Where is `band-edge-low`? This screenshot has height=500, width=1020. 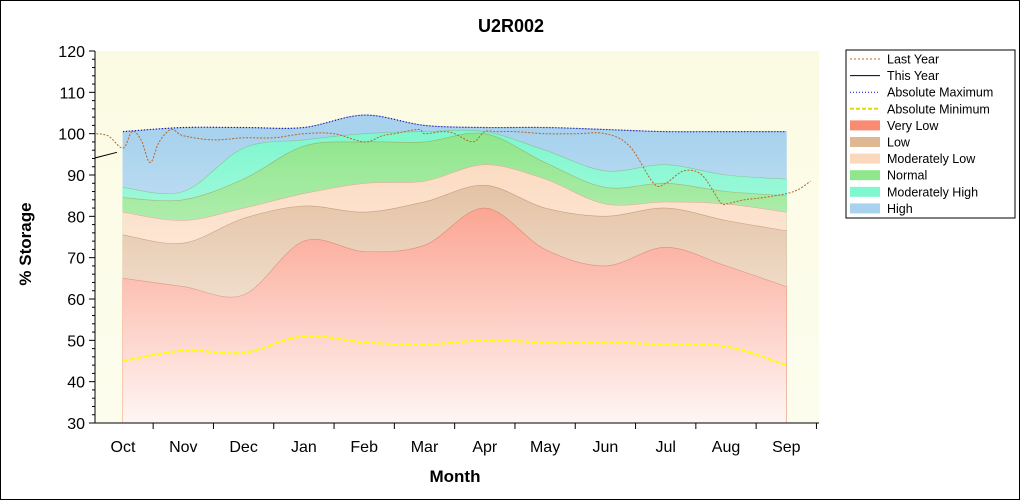
band-edge-low is located at coordinates (454, 214).